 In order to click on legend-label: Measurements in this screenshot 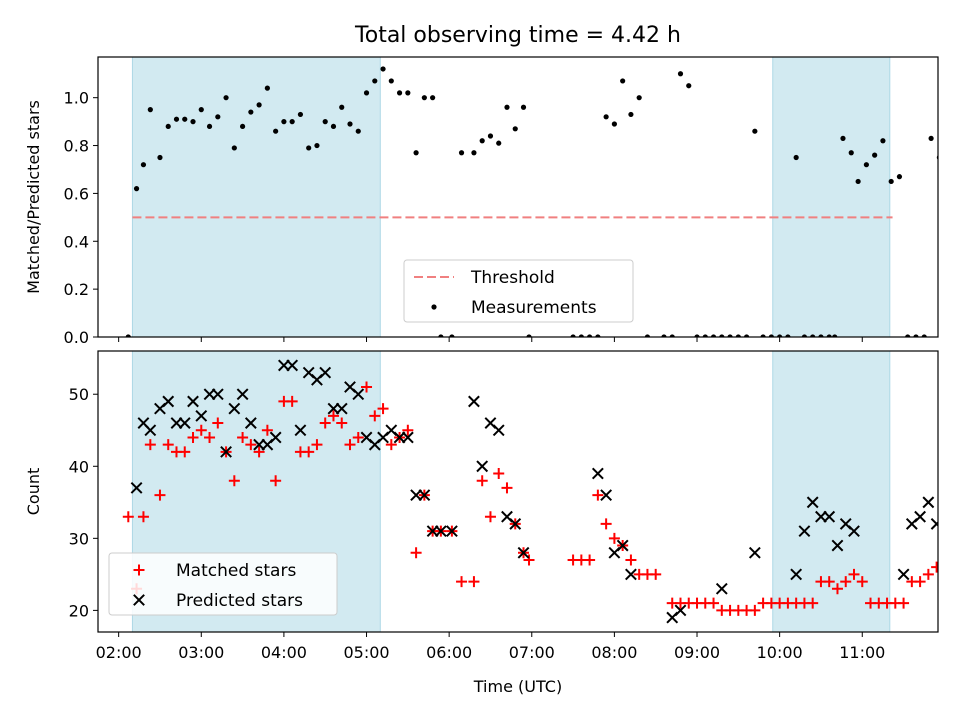, I will do `click(534, 308)`.